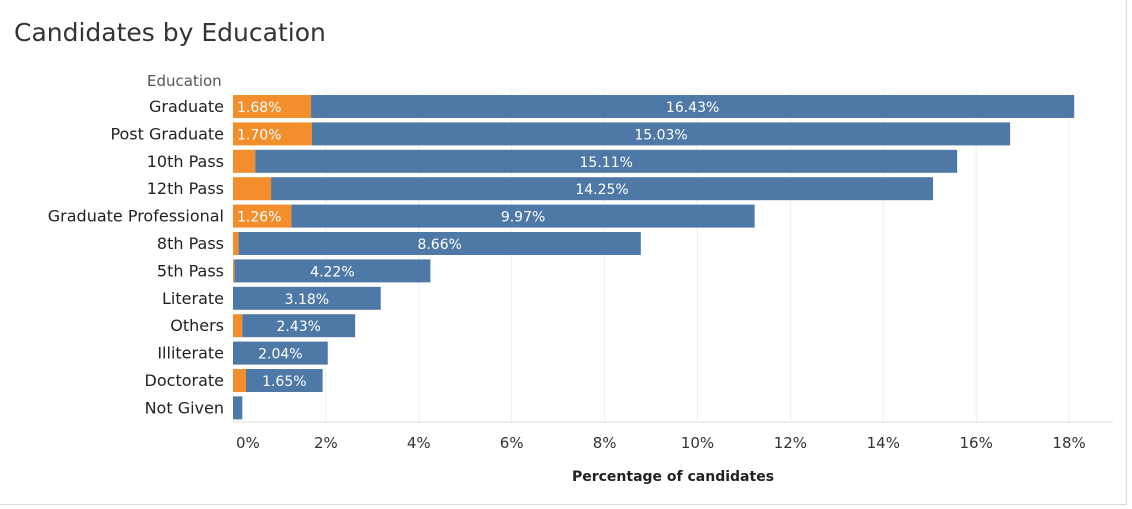  Describe the element at coordinates (661, 443) in the screenshot. I see `x-axis-ticks: 0% 2% 4% 6% 8% 10% 12% 14% 16% 18%` at that location.